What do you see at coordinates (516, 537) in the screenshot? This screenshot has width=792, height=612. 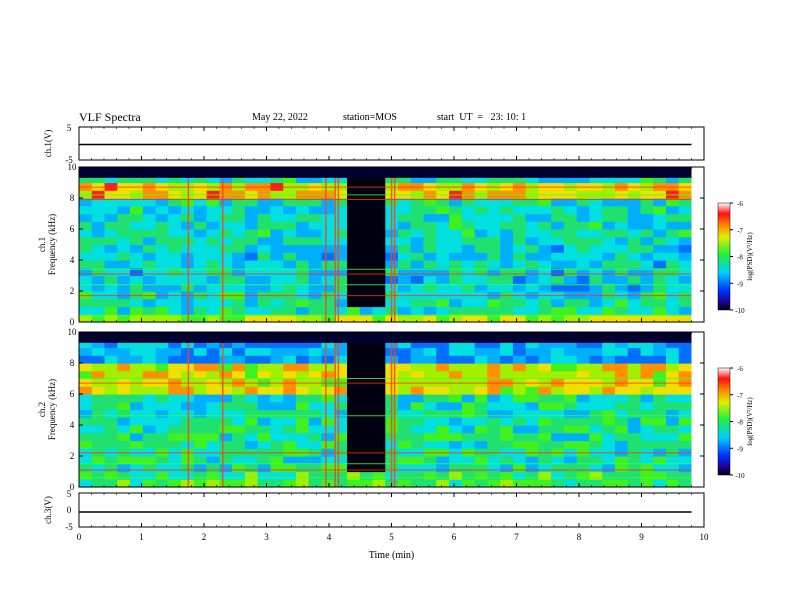 I see `x-tick-label: 7` at bounding box center [516, 537].